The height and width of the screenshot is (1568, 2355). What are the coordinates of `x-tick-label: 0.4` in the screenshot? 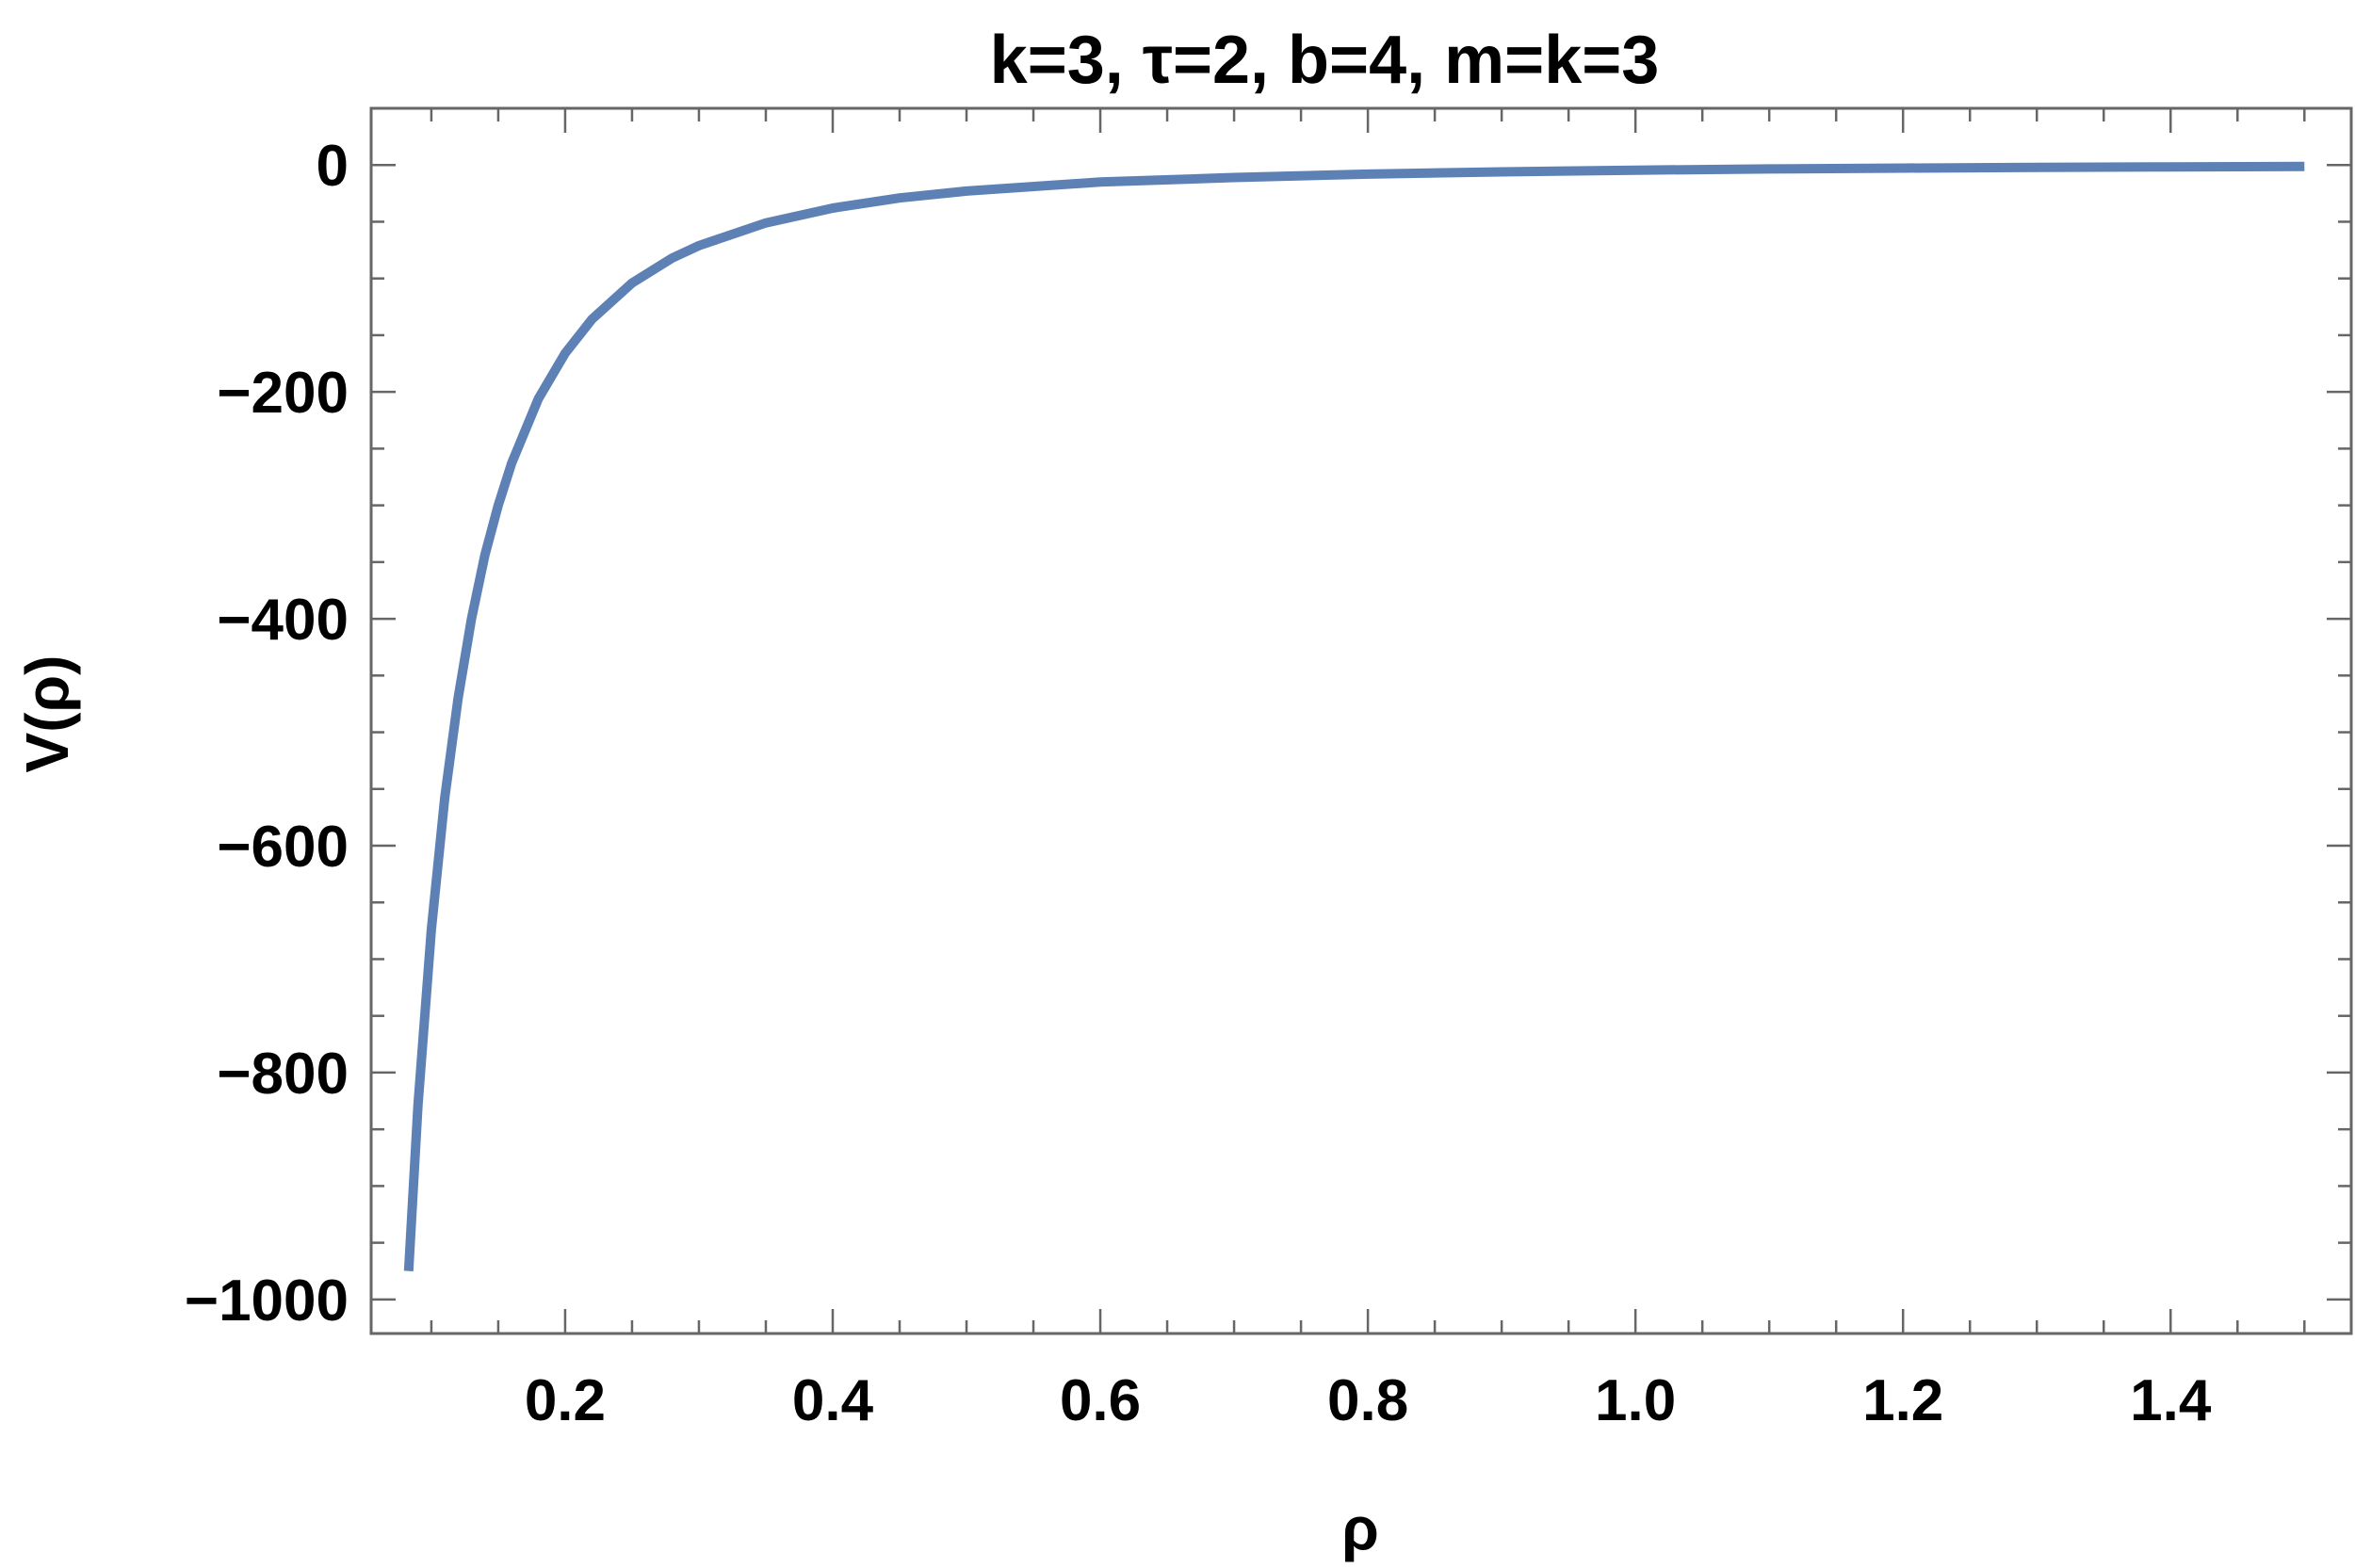 It's located at (833, 1400).